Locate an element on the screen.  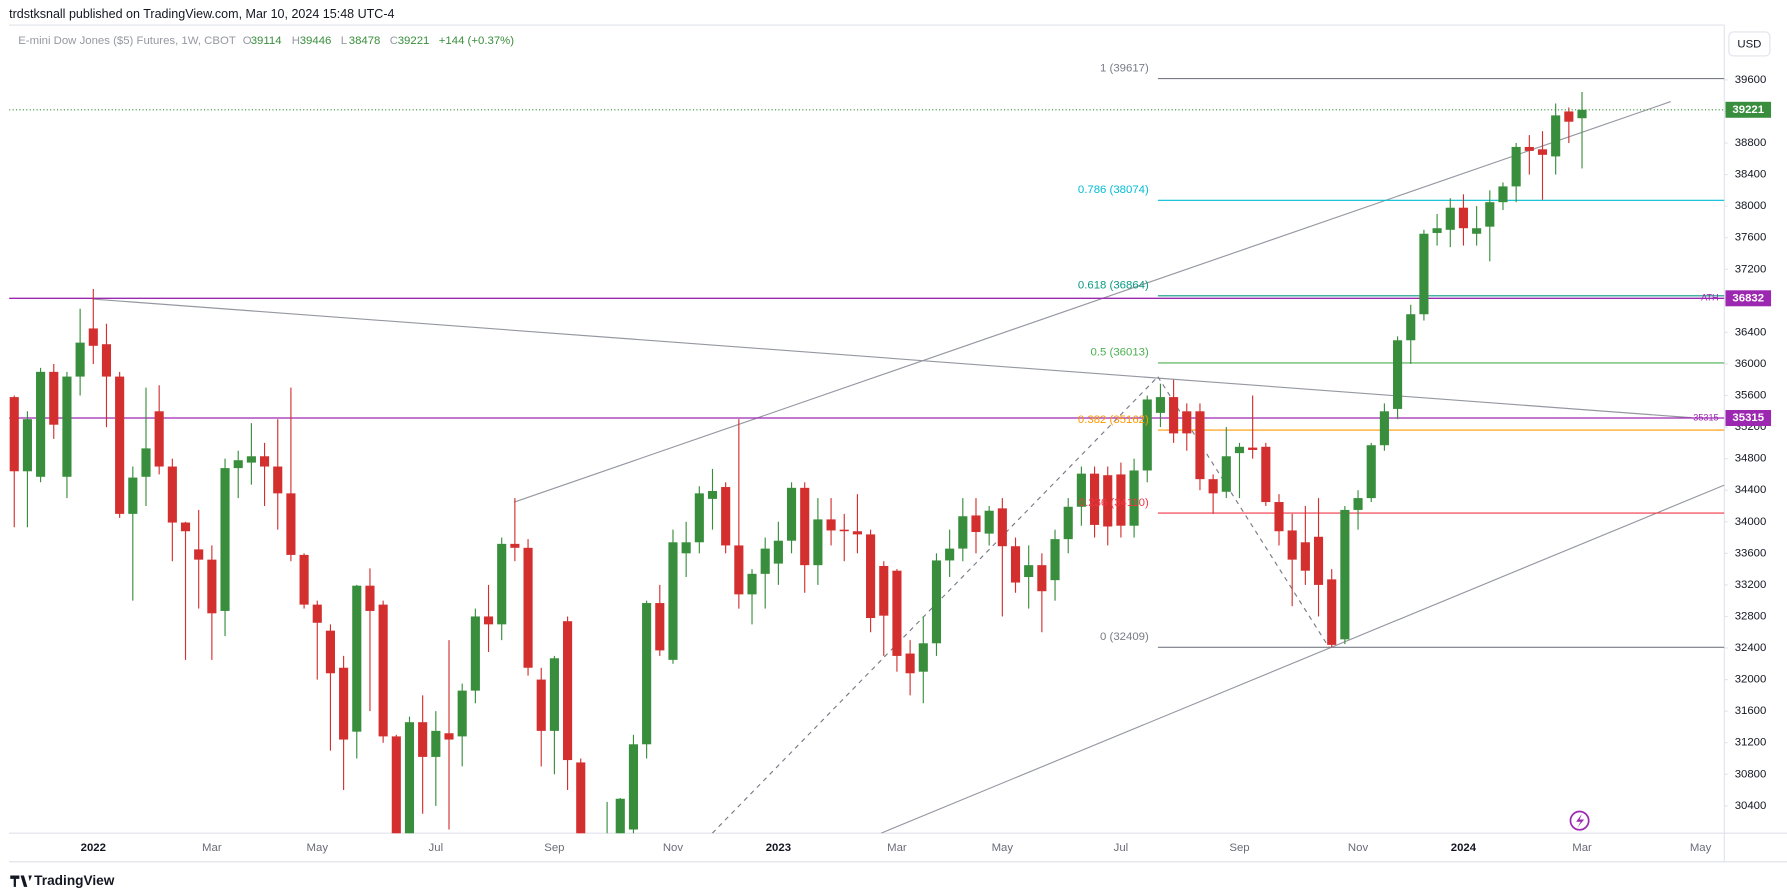
fib-label: 0.5 (36013) is located at coordinates (1120, 353).